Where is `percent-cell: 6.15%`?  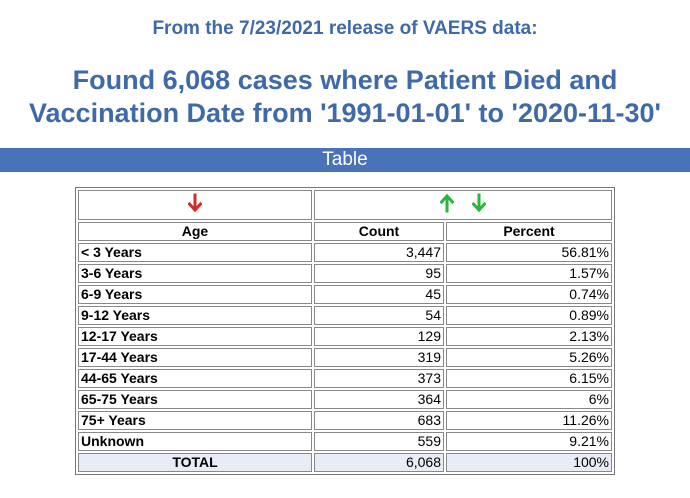
percent-cell: 6.15% is located at coordinates (529, 378).